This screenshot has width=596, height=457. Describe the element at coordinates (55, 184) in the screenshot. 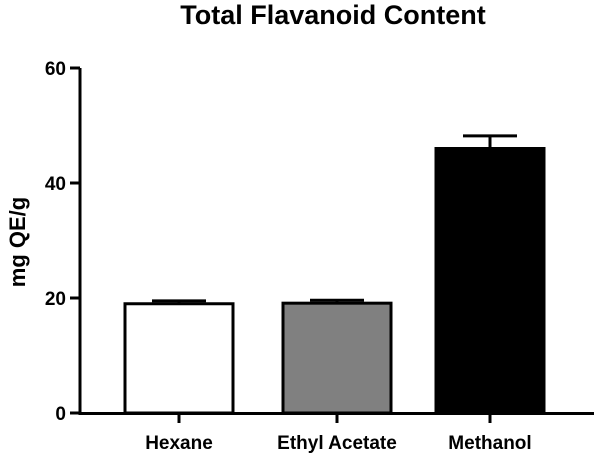

I see `y-tick-label: 40` at that location.